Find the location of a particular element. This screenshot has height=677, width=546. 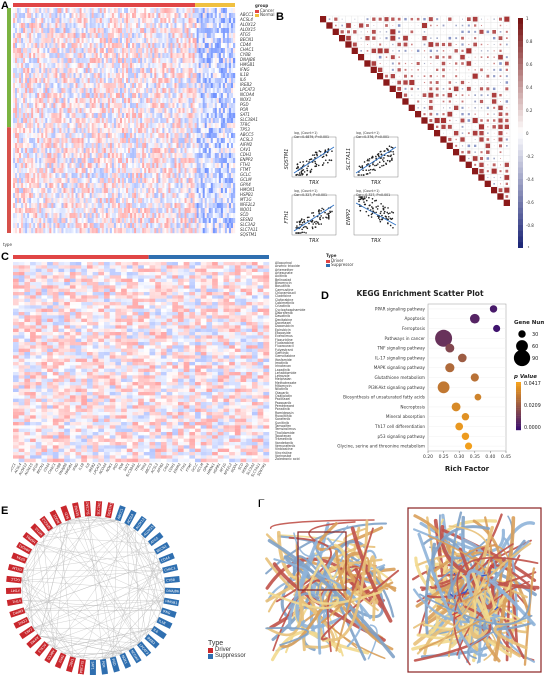

drug-label: Doxorubicin is located at coordinates (284, 326).